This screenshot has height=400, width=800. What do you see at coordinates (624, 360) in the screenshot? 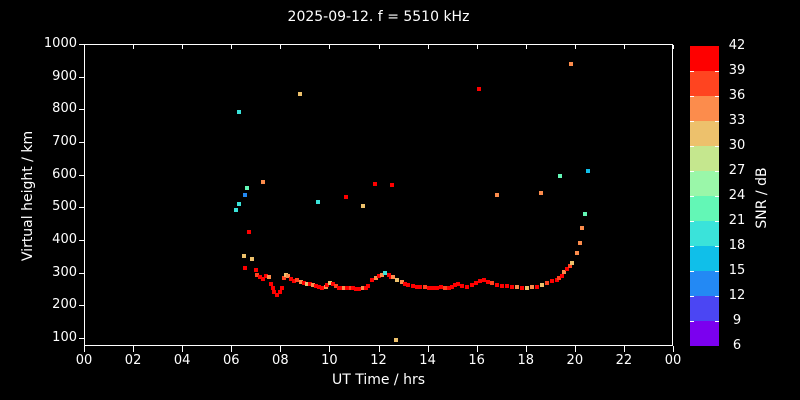
I see `x-tick-label: 22` at bounding box center [624, 360].